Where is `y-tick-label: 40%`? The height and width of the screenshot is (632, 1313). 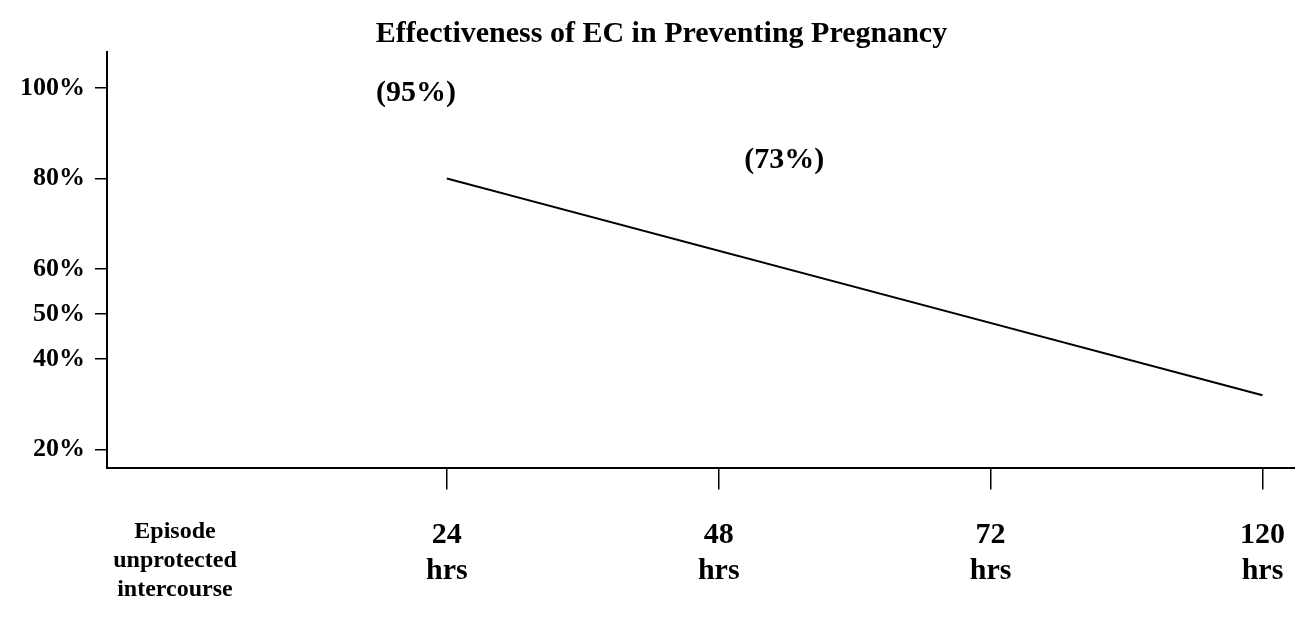
y-tick-label: 40% is located at coordinates (59, 357).